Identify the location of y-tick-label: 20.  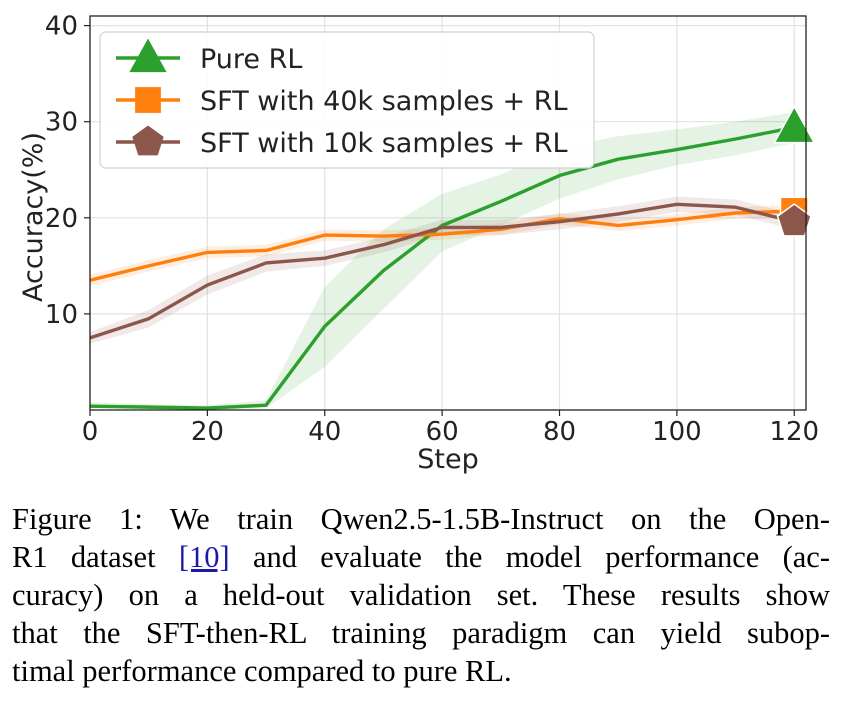
(61, 219).